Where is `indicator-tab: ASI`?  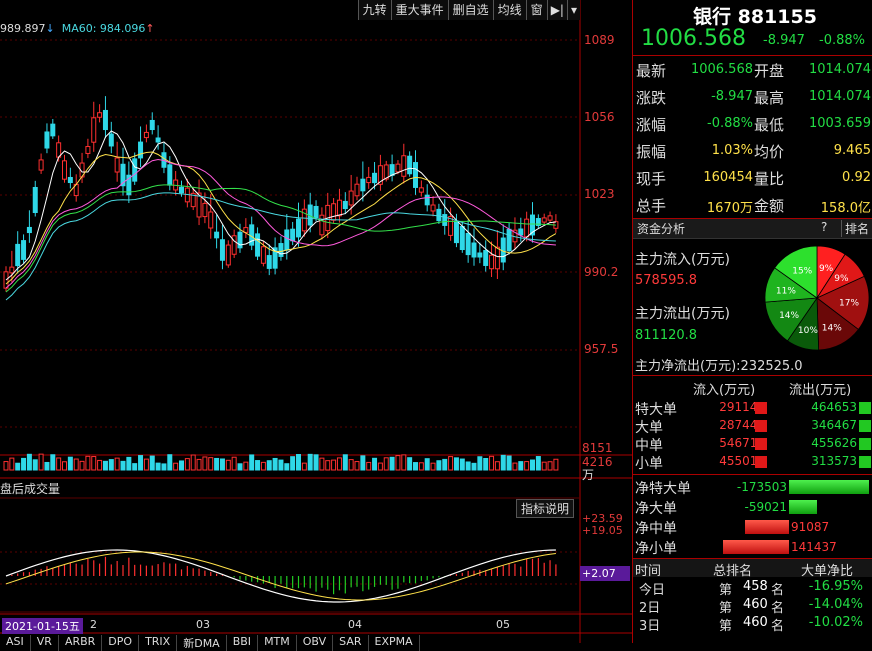
indicator-tab: ASI is located at coordinates (15, 643).